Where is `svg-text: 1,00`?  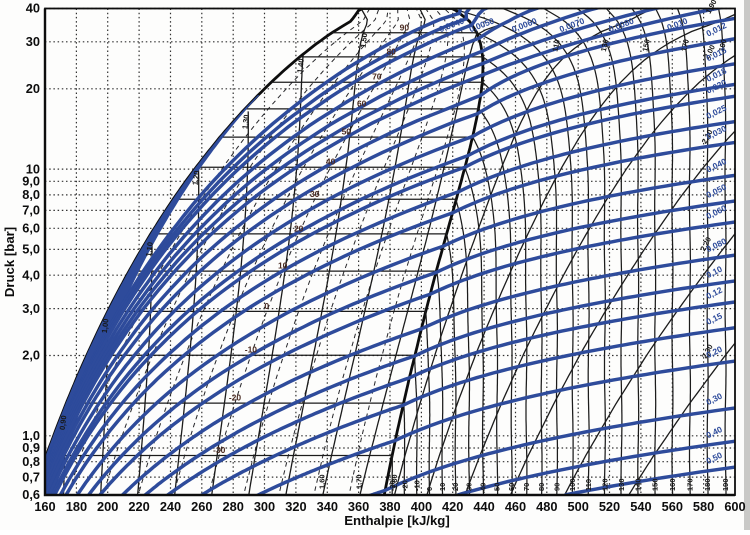
svg-text: 1,00 is located at coordinates (105, 326).